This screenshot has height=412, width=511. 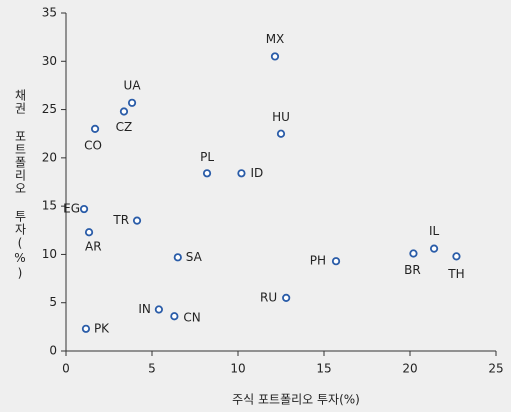 What do you see at coordinates (495, 369) in the screenshot?
I see `x-tick-label: 25` at bounding box center [495, 369].